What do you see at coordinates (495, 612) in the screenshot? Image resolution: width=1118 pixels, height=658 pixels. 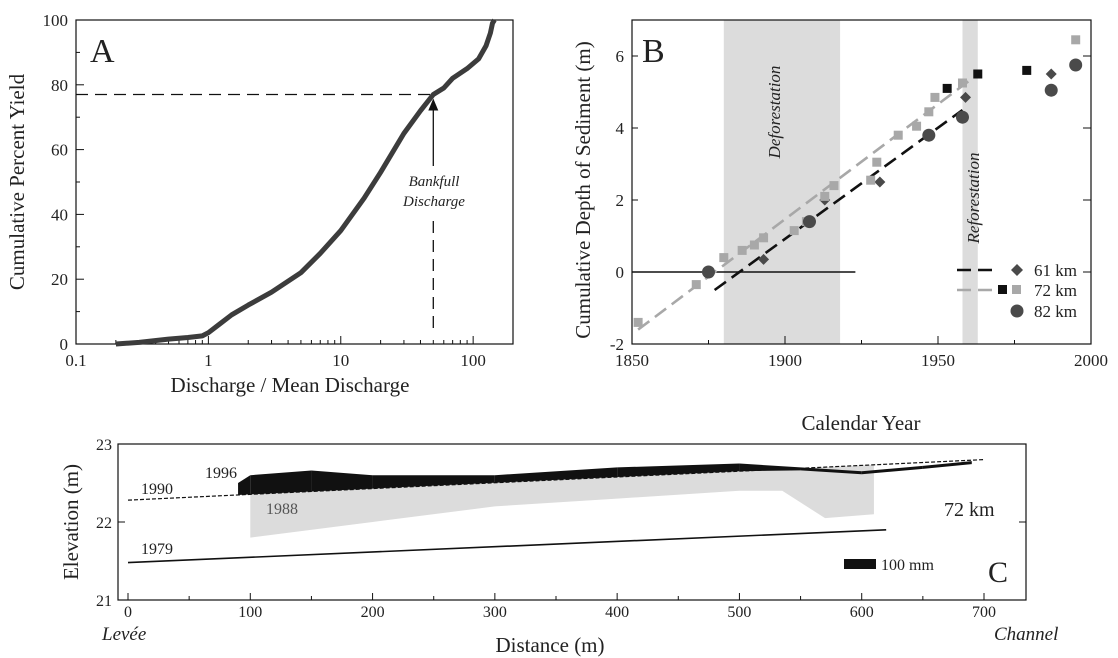 I see `x-tick-label: 300` at bounding box center [495, 612].